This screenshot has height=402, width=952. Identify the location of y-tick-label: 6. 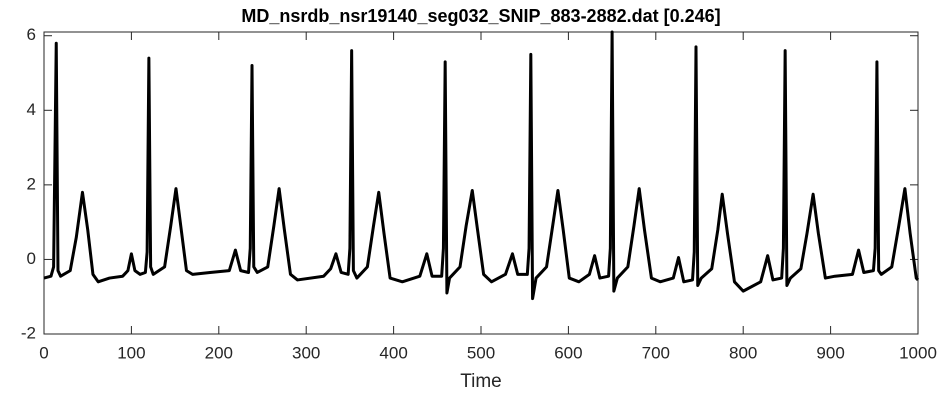
(31, 34).